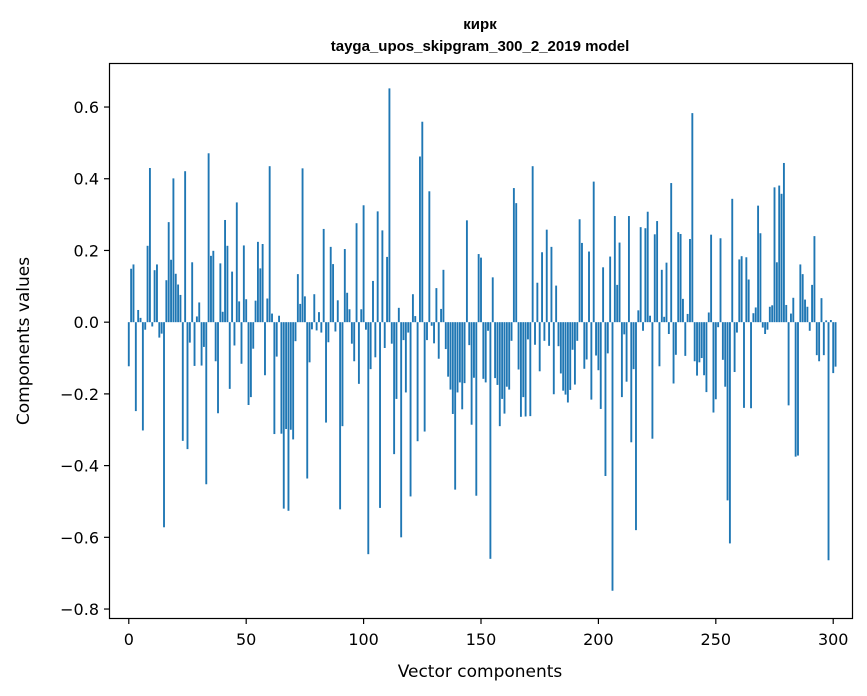 This screenshot has height=696, width=867. Describe the element at coordinates (79, 466) in the screenshot. I see `y-tick-label: −0.4` at that location.